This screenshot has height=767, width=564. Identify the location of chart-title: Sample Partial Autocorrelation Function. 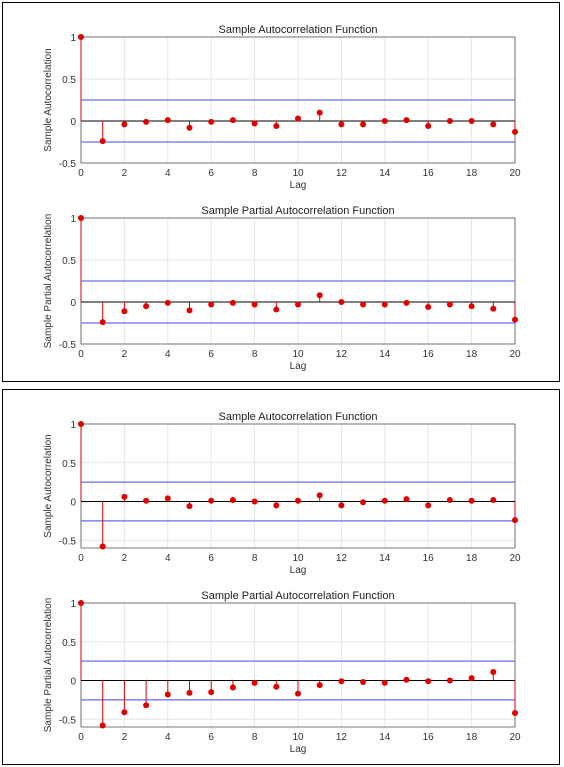
(297, 596).